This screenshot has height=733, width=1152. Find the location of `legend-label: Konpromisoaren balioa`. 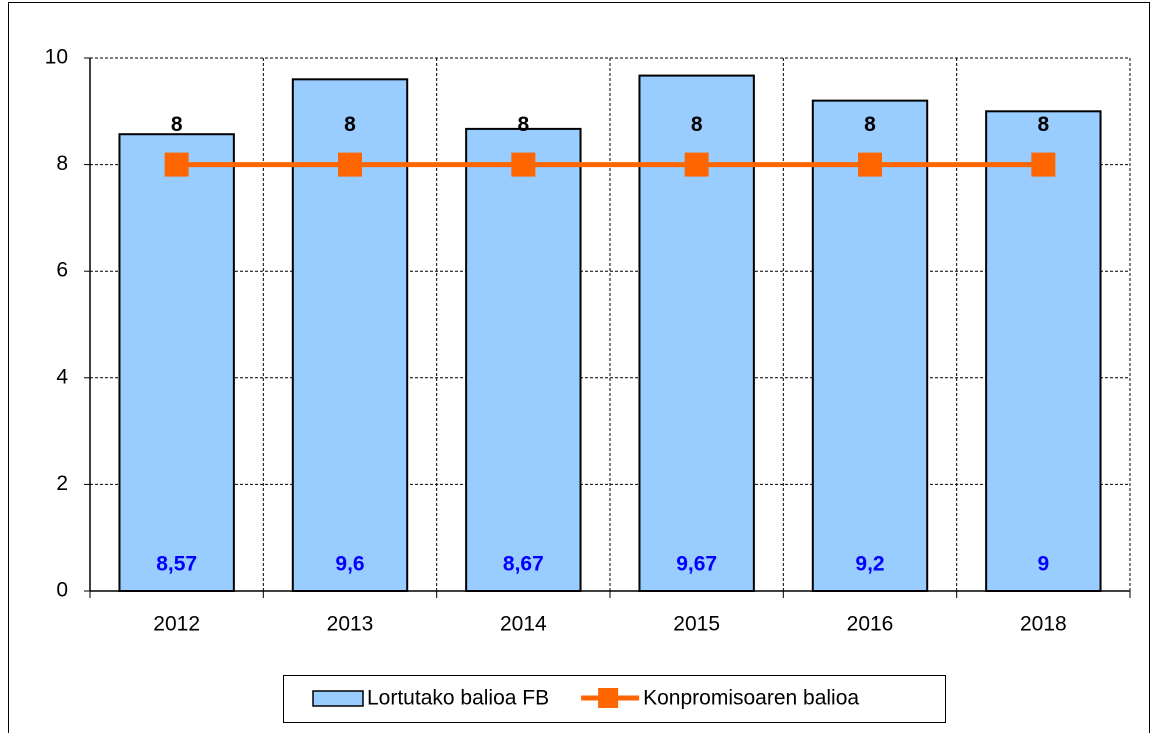

legend-label: Konpromisoaren balioa is located at coordinates (751, 698).